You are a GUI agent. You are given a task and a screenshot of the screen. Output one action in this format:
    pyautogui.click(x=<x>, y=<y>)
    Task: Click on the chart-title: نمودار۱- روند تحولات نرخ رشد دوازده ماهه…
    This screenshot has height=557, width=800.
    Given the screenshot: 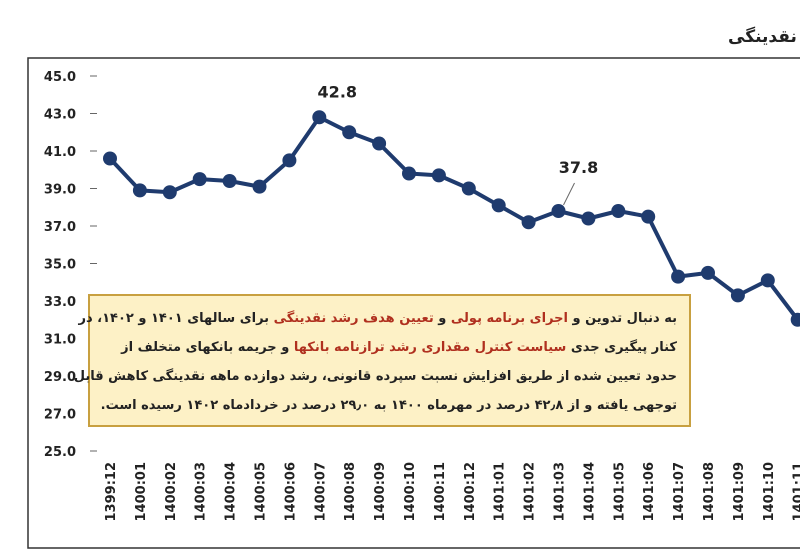 What is the action you would take?
    pyautogui.click(x=764, y=36)
    